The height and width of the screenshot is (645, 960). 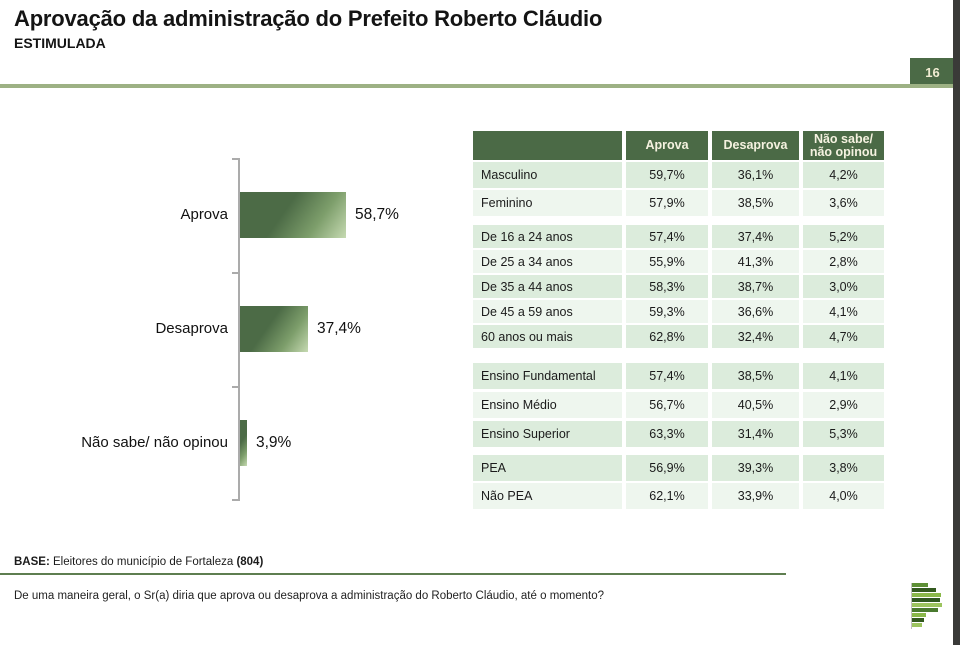 What do you see at coordinates (547, 145) in the screenshot?
I see `table-header-blank` at bounding box center [547, 145].